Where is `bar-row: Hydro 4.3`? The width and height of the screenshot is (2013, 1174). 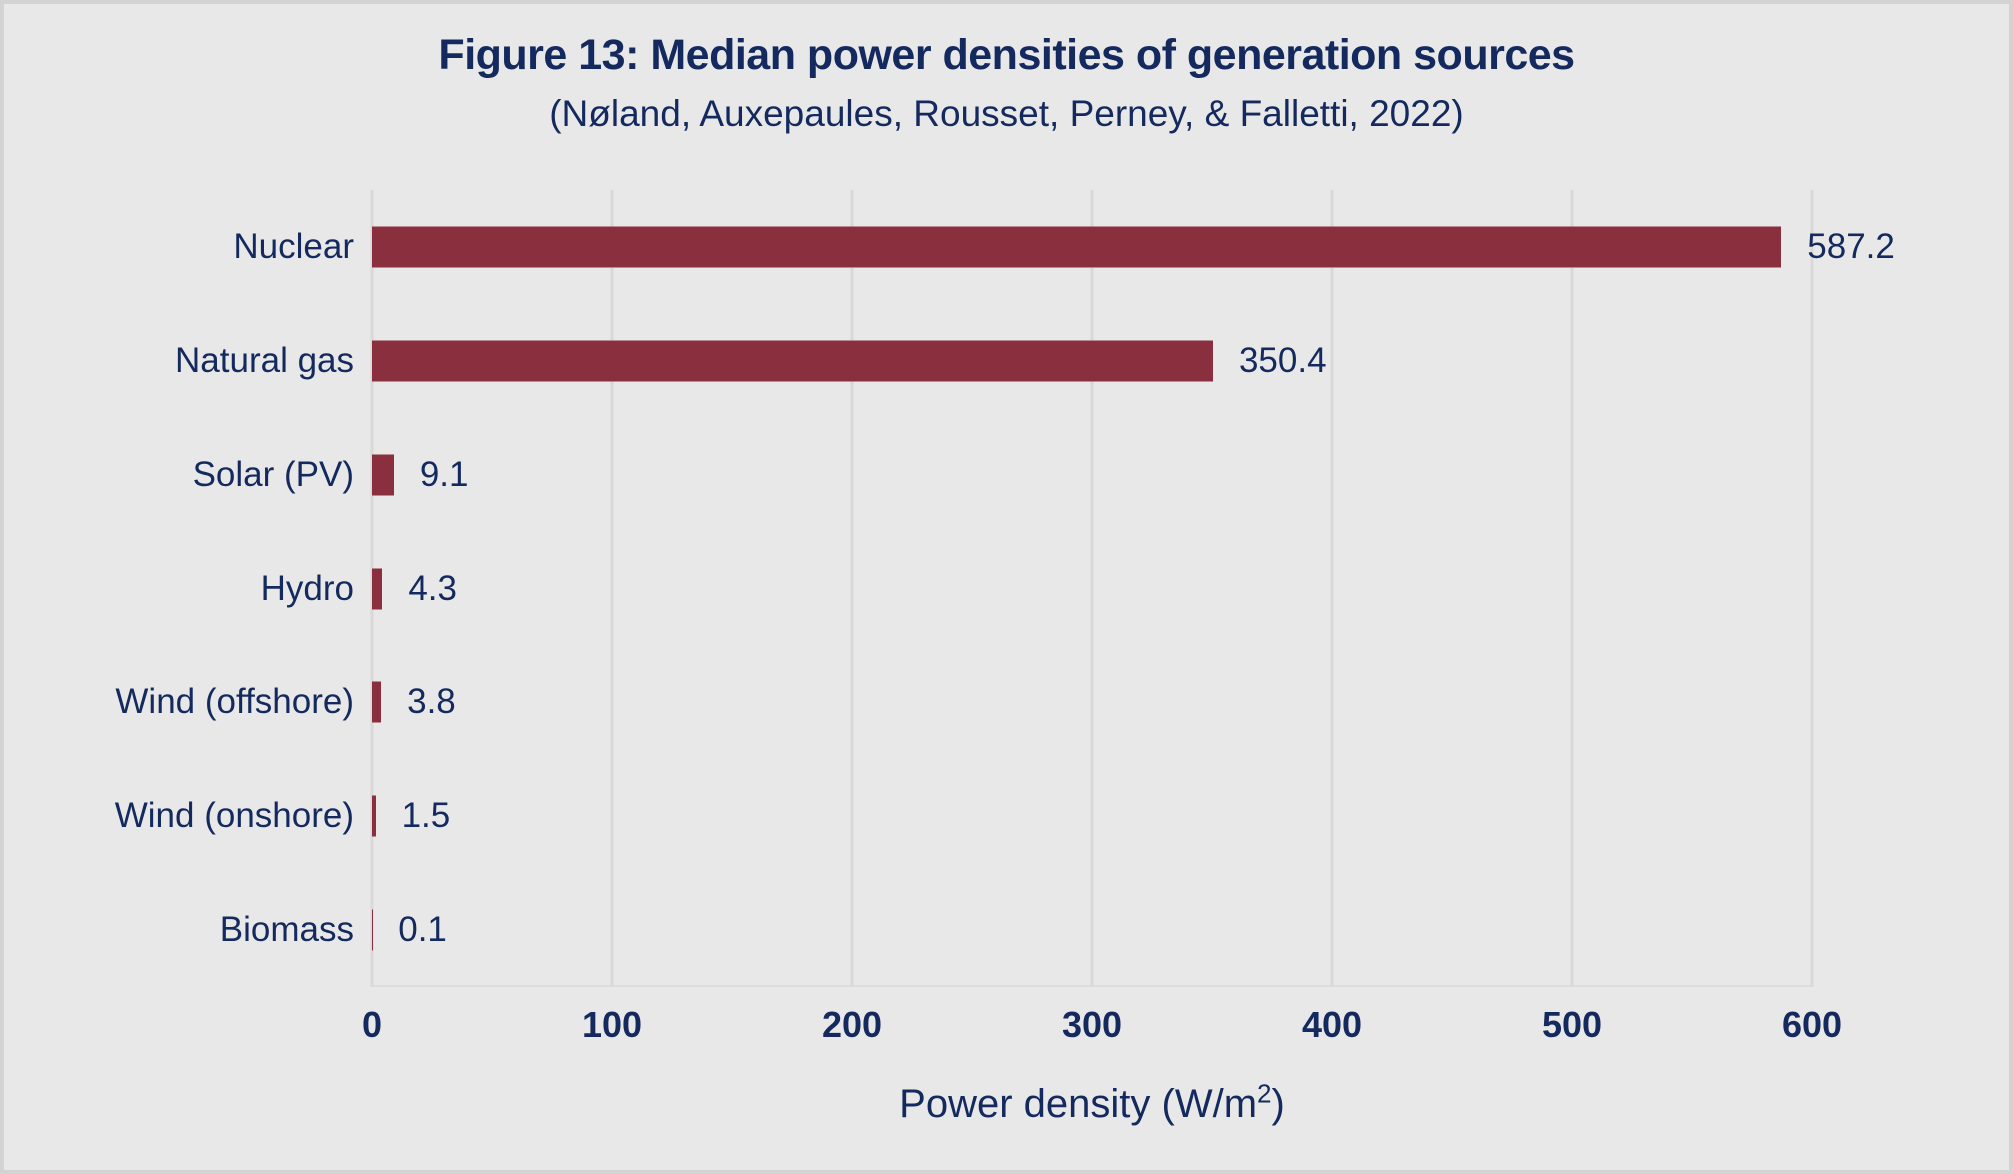
bar-row: Hydro 4.3 is located at coordinates (1036, 589).